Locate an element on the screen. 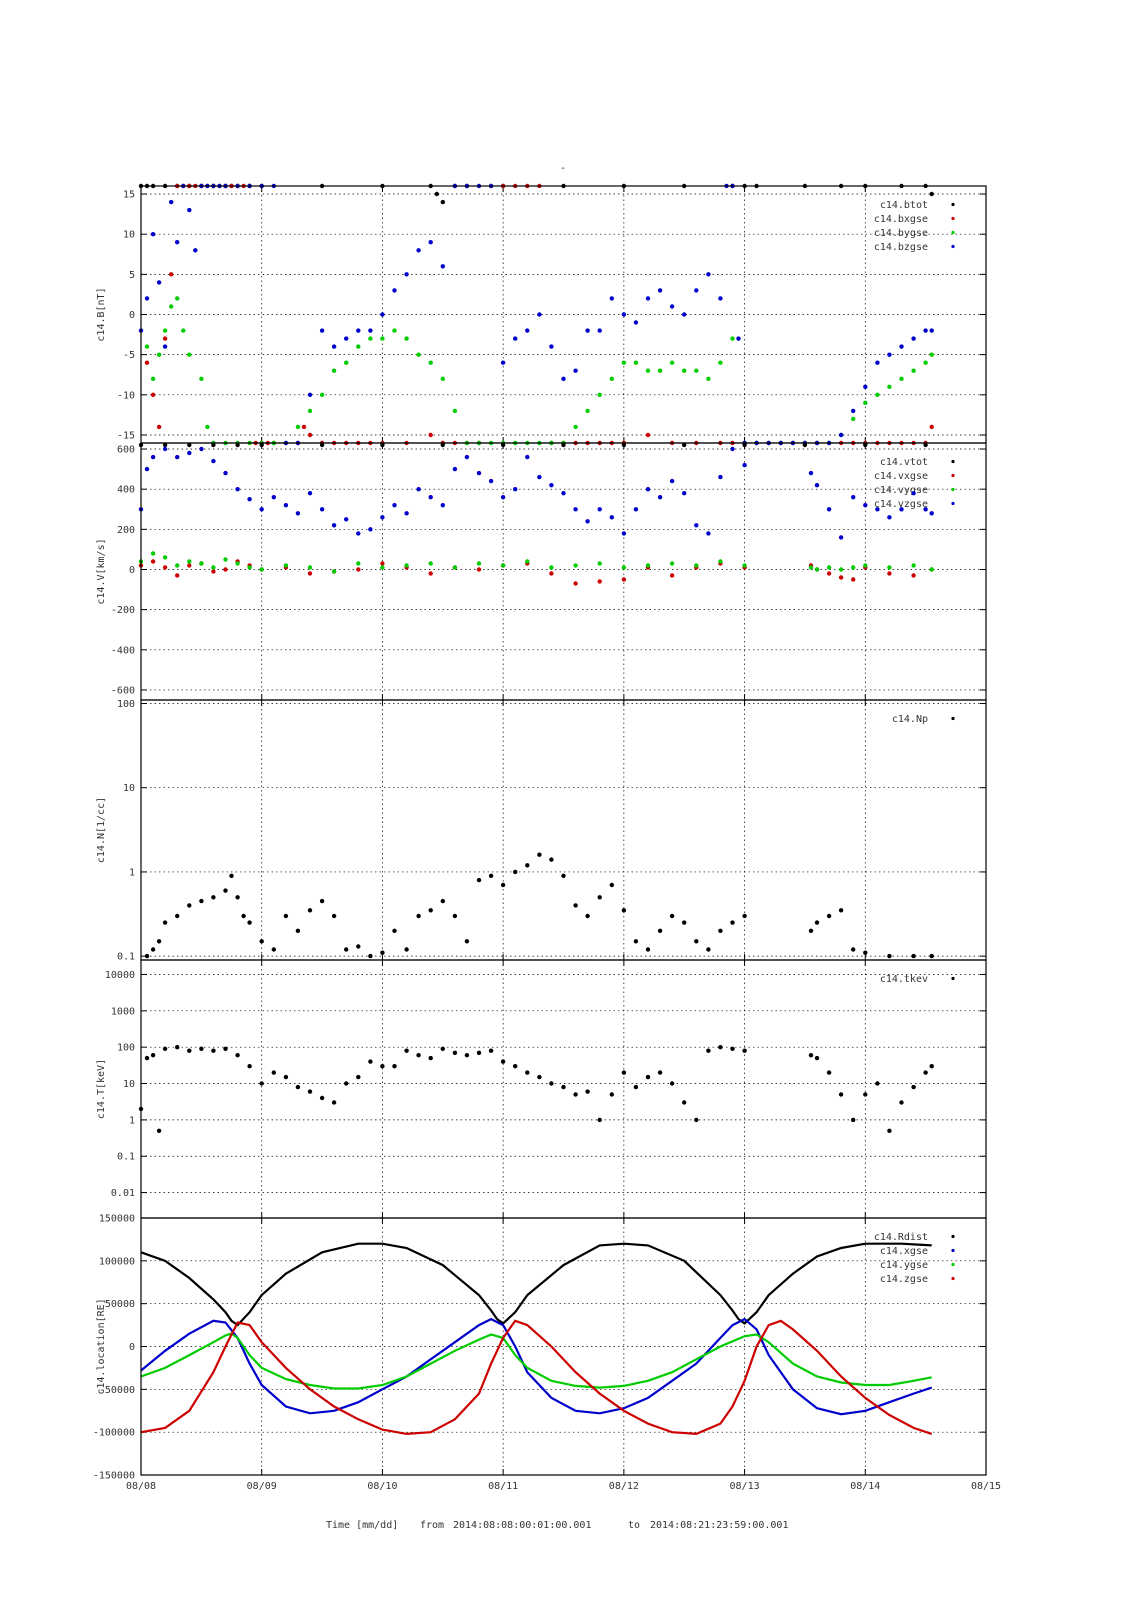 Image resolution: width=1131 pixels, height=1600 pixels. grid is located at coordinates (563, 1346).